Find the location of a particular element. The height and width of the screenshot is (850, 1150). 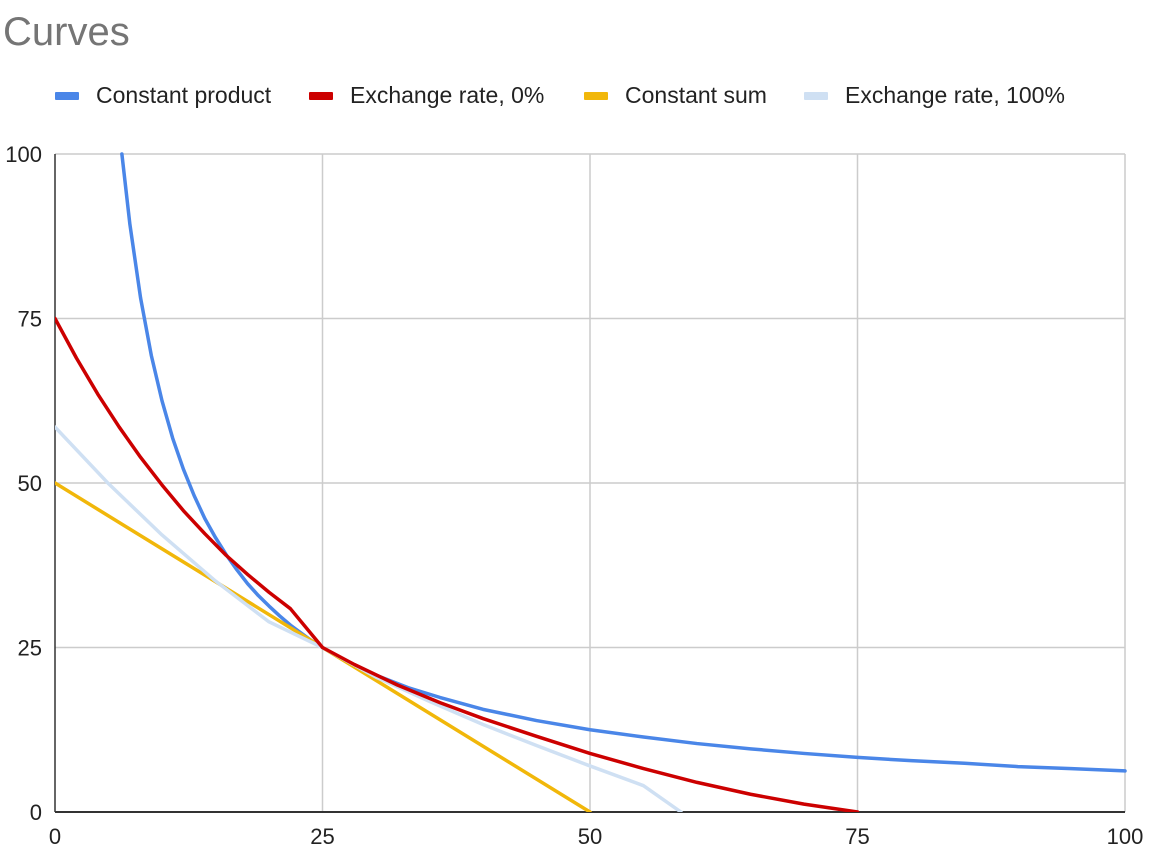

y-tick-label: 0 is located at coordinates (36, 812).